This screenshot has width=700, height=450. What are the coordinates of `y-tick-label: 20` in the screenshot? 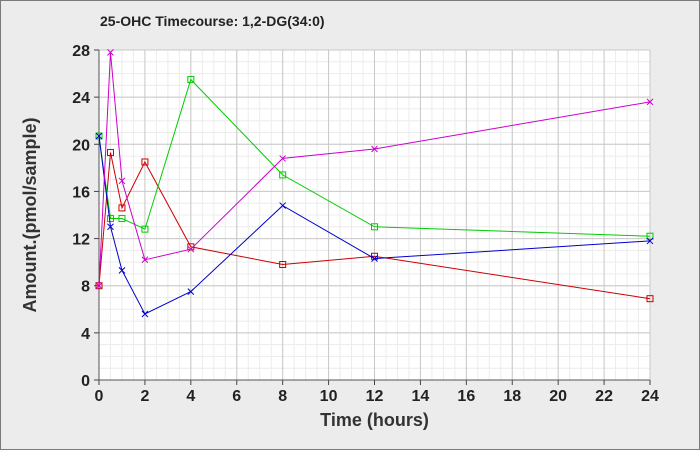 It's located at (81, 145).